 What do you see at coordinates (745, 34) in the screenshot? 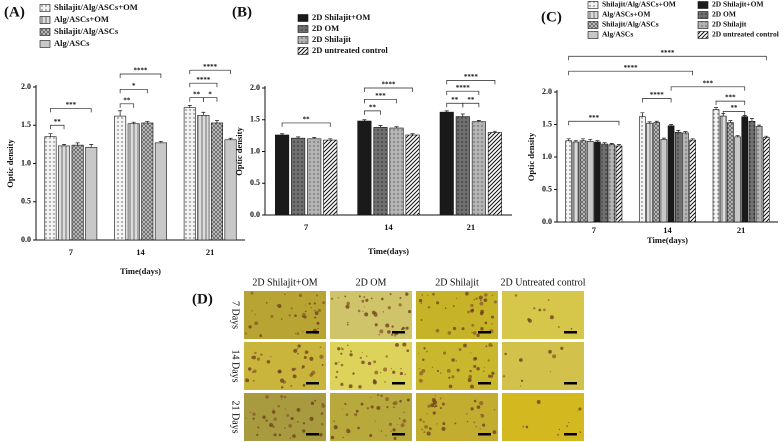
I see `legend-label: 2D untreated control` at bounding box center [745, 34].